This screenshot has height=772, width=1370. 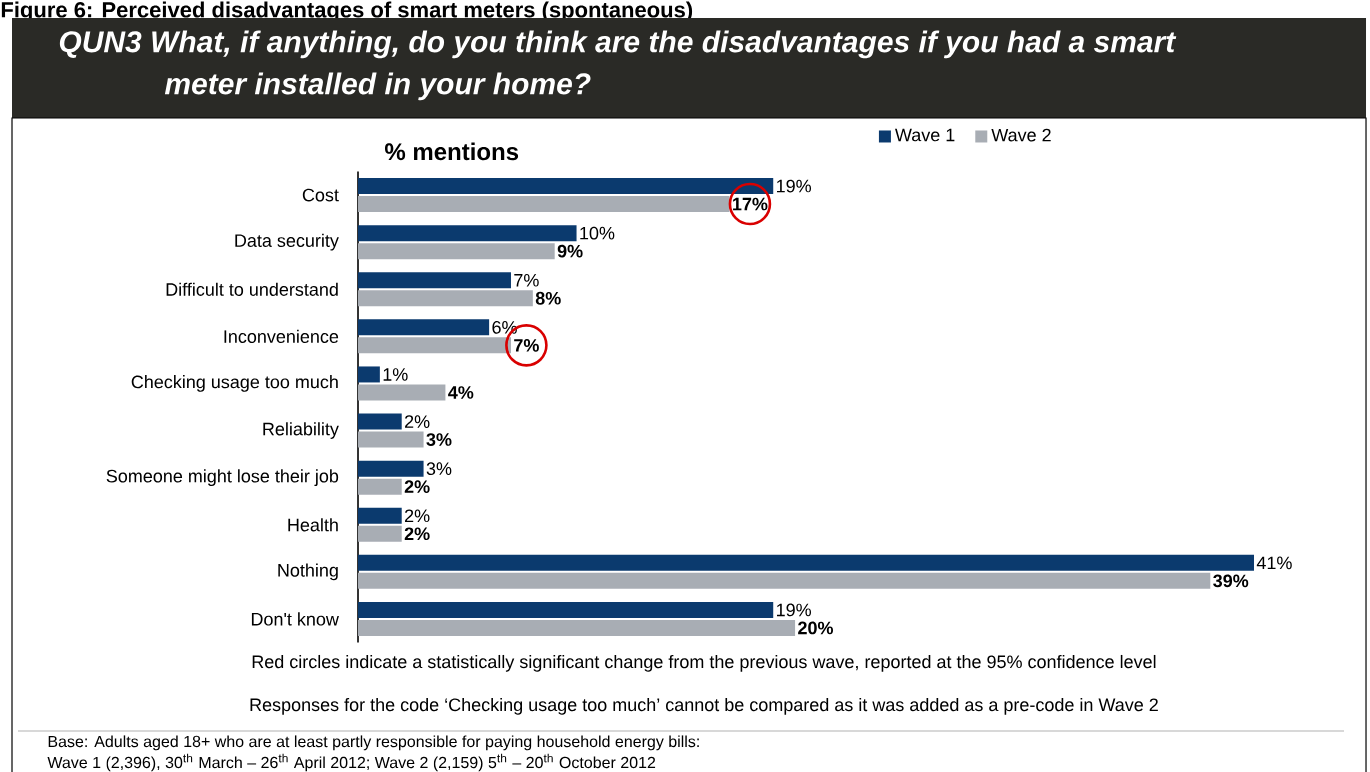 I want to click on legend-label: Wave 2, so click(x=1021, y=135).